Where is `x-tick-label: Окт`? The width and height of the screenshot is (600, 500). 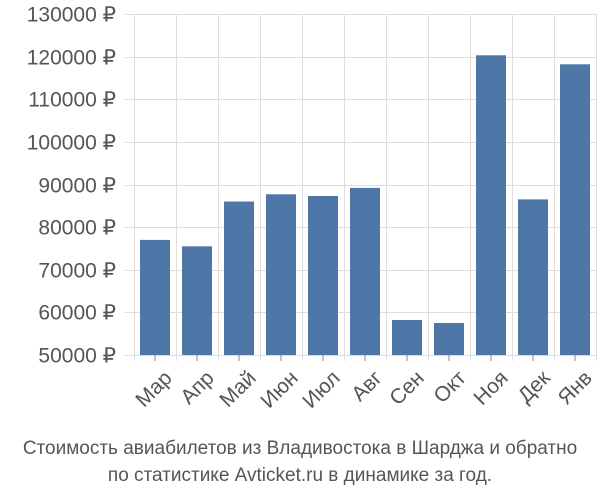
x-tick-label: Окт is located at coordinates (450, 387).